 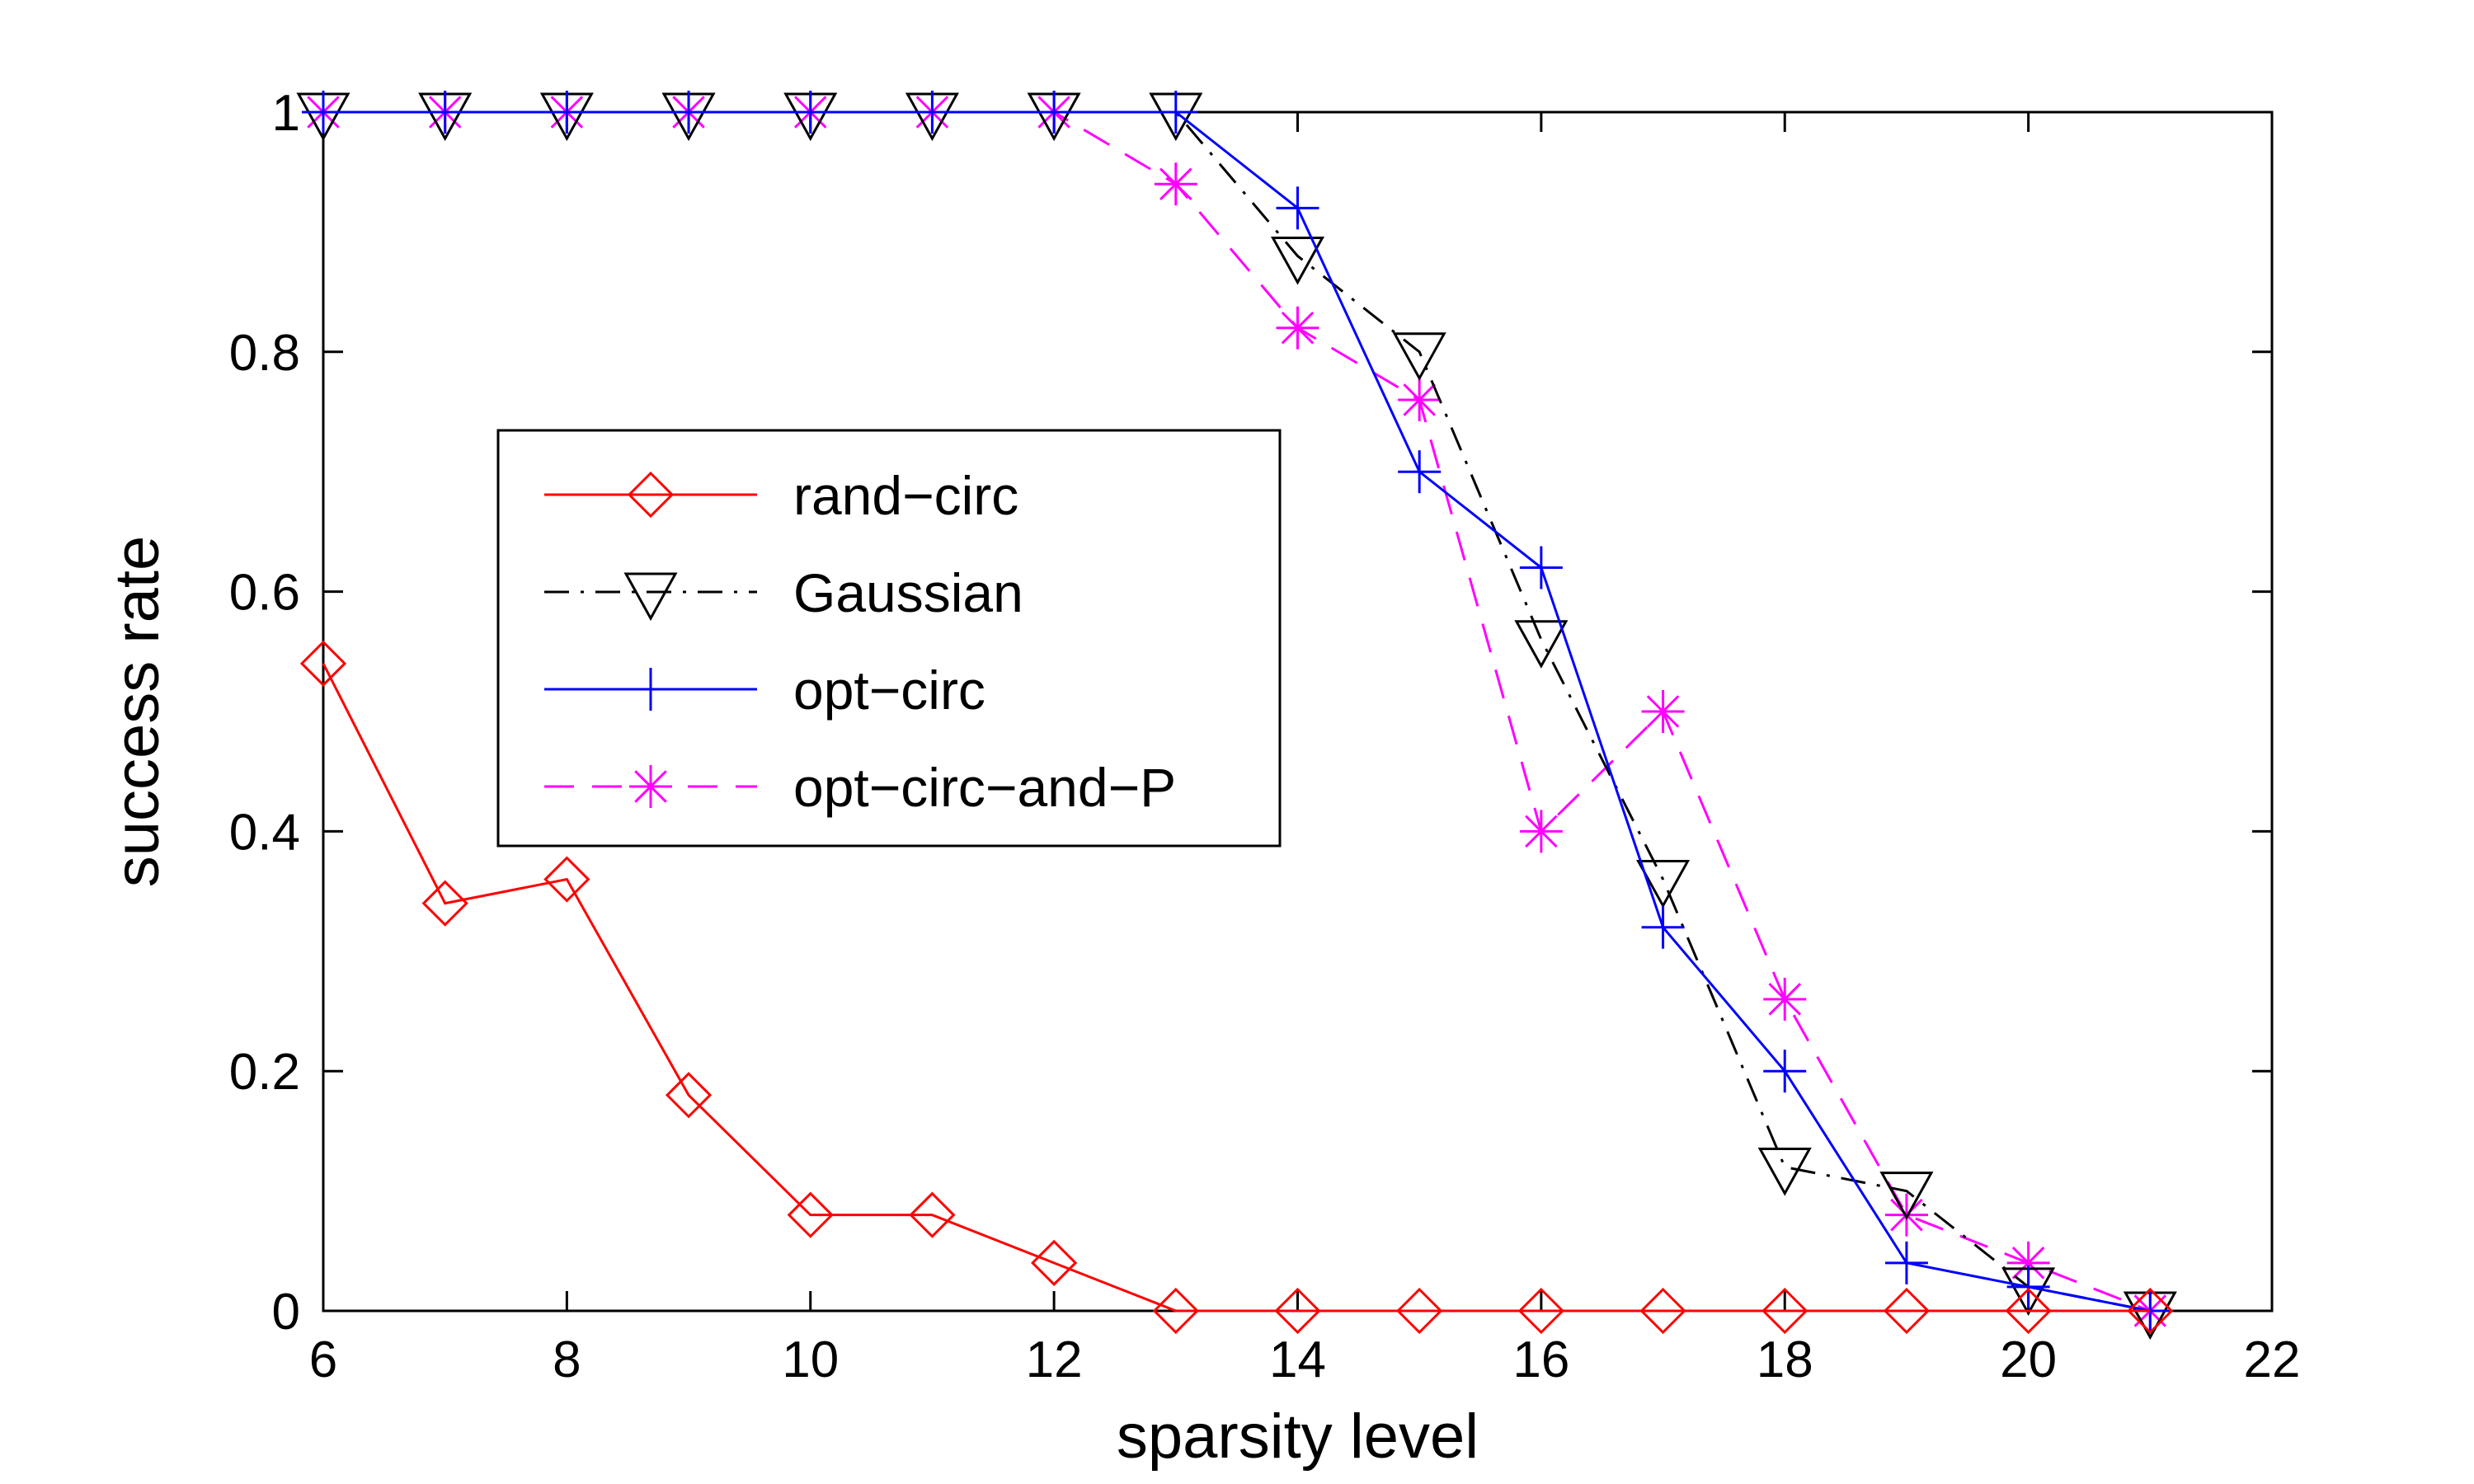 I want to click on legend-label: Gaussian, so click(x=908, y=592).